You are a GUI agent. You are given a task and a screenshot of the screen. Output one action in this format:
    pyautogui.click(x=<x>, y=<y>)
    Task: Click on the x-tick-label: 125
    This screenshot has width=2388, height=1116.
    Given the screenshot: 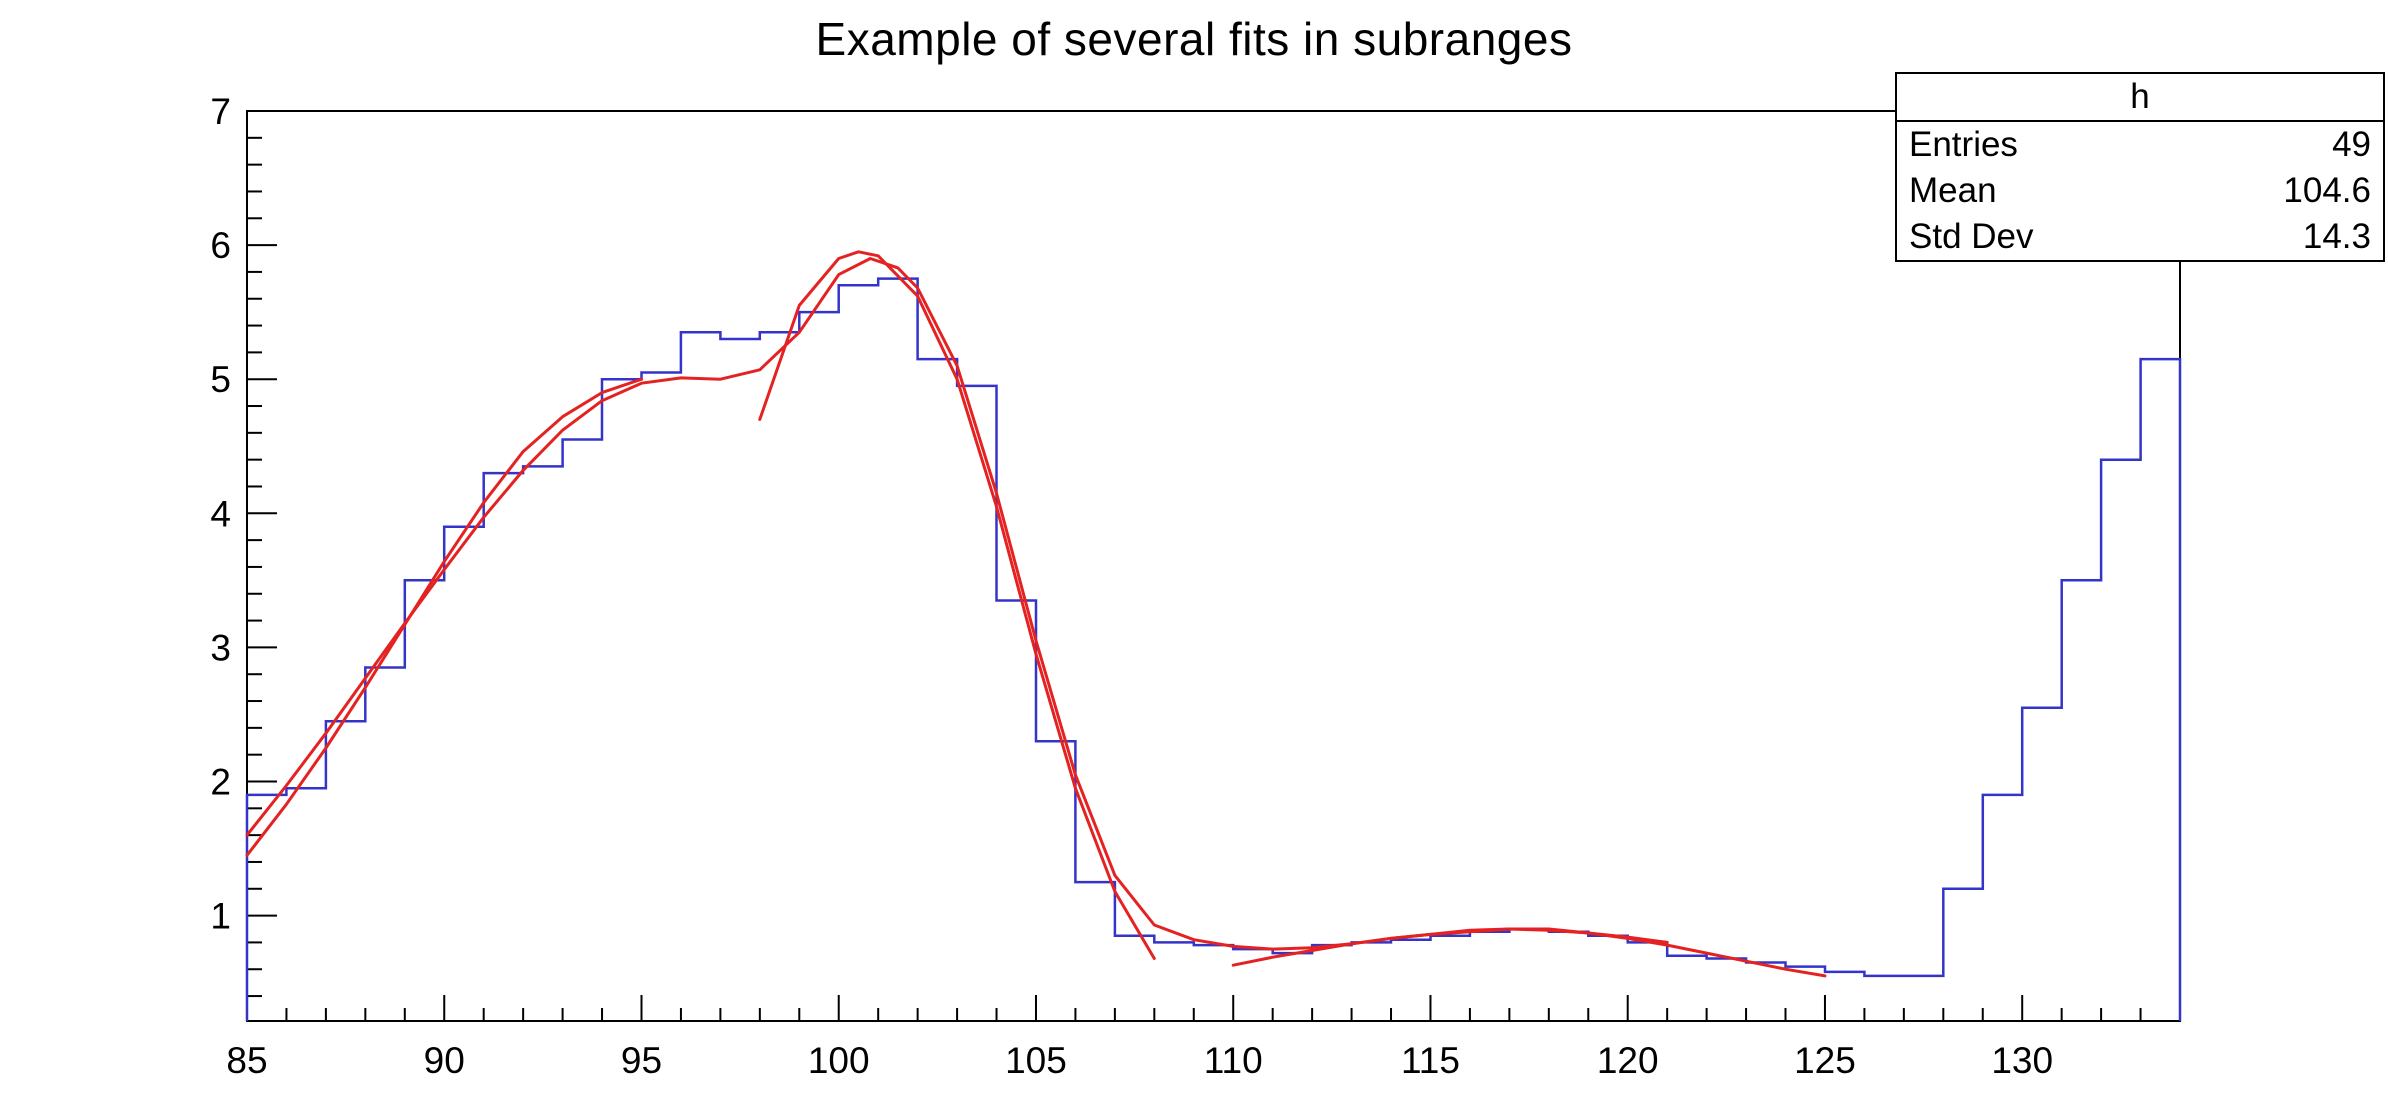 What is the action you would take?
    pyautogui.click(x=1825, y=1060)
    